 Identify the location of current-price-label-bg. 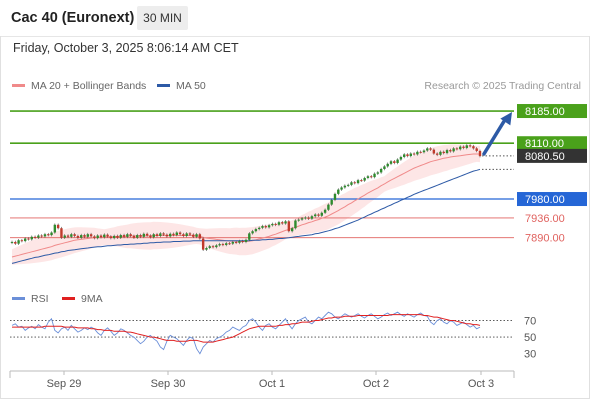
(552, 155).